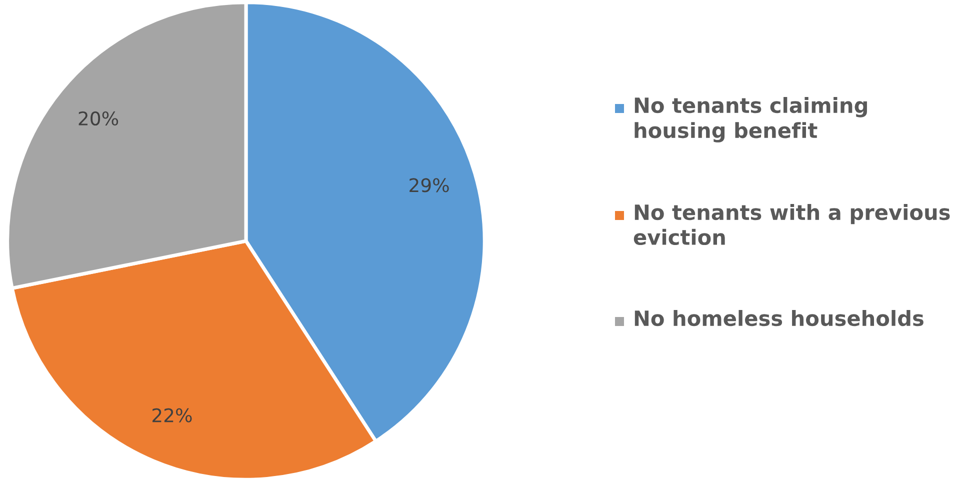 The width and height of the screenshot is (969, 490). What do you see at coordinates (98, 118) in the screenshot?
I see `data-label: 20%` at bounding box center [98, 118].